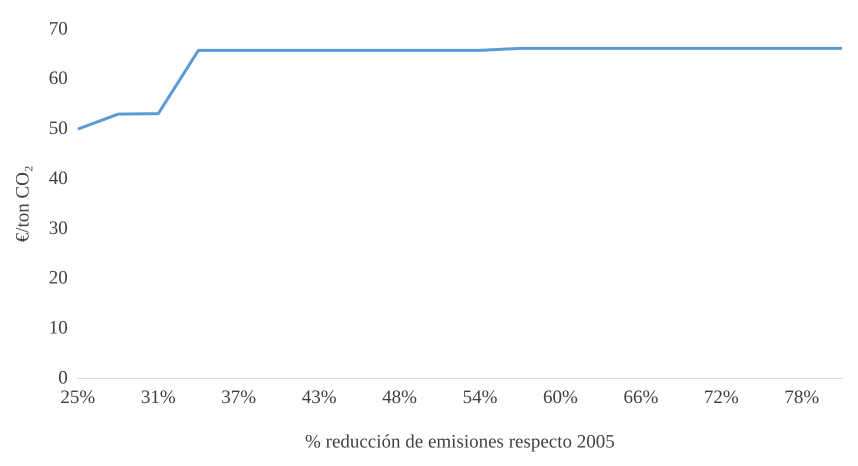 The height and width of the screenshot is (466, 858). Describe the element at coordinates (158, 397) in the screenshot. I see `x-tick-label: 31%` at that location.